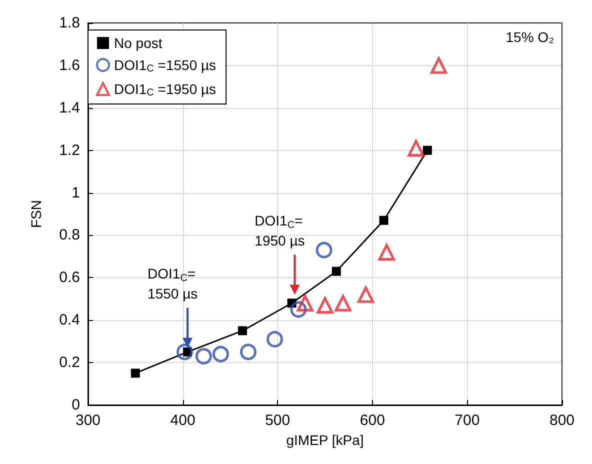  What do you see at coordinates (138, 43) in the screenshot?
I see `legend-label: No post` at bounding box center [138, 43].